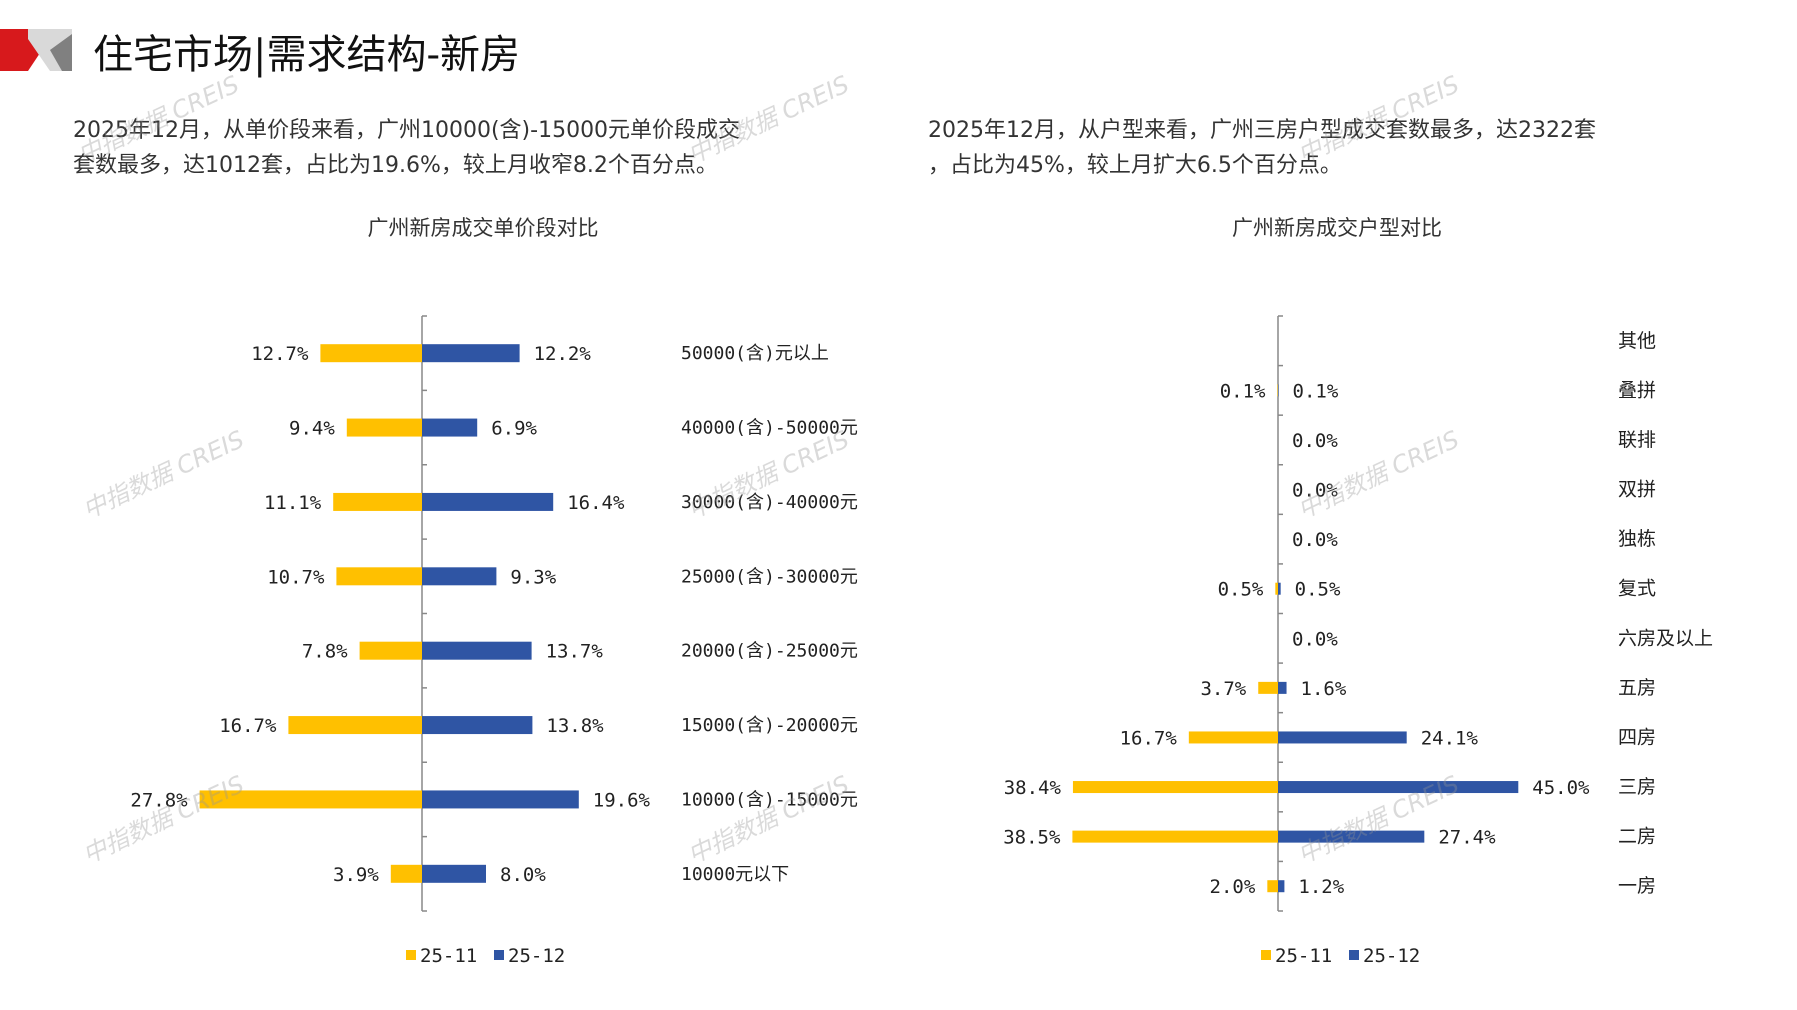 The image size is (1797, 1010). I want to click on data-label-25-11: 0.1%, so click(1243, 391).